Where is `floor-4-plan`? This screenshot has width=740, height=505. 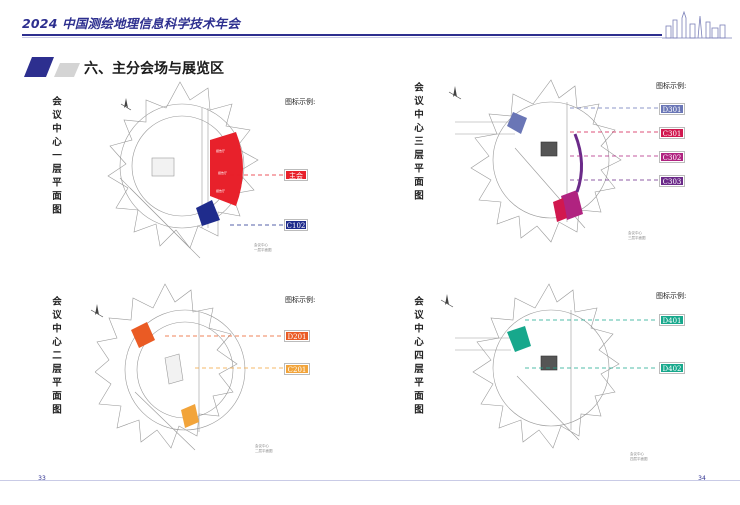 floor-4-plan is located at coordinates (537, 366).